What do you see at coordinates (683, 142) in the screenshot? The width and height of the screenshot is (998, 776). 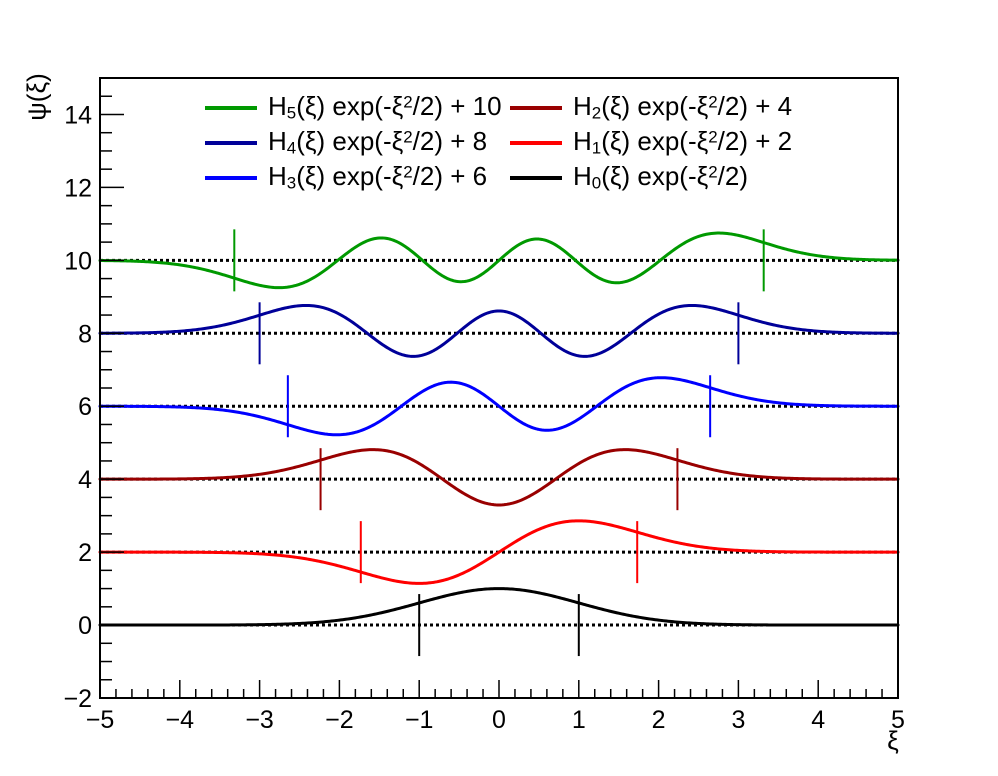 I see `legend-label: H1(ξ) exp(-ξ2/2) + 2` at bounding box center [683, 142].